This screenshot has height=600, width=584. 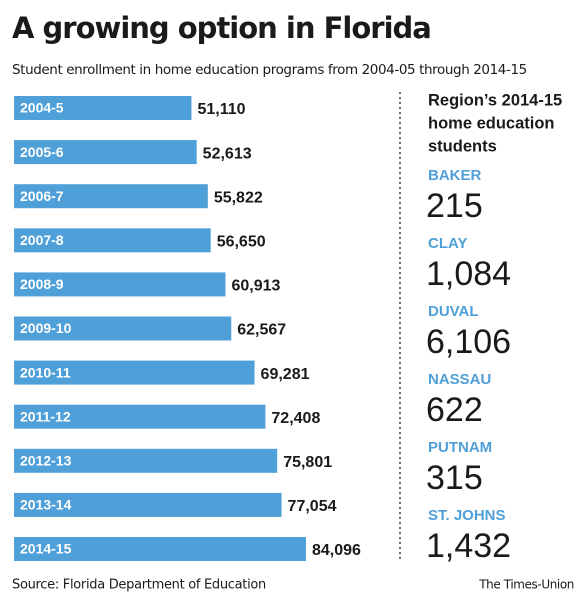 I want to click on value-label: 69,281, so click(x=285, y=374).